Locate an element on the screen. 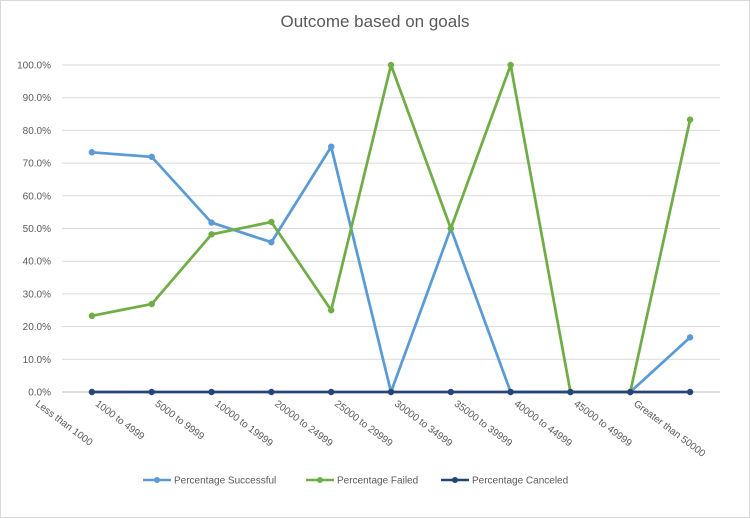 This screenshot has width=750, height=518. x-tick-label: 45000 to 49999 is located at coordinates (602, 424).